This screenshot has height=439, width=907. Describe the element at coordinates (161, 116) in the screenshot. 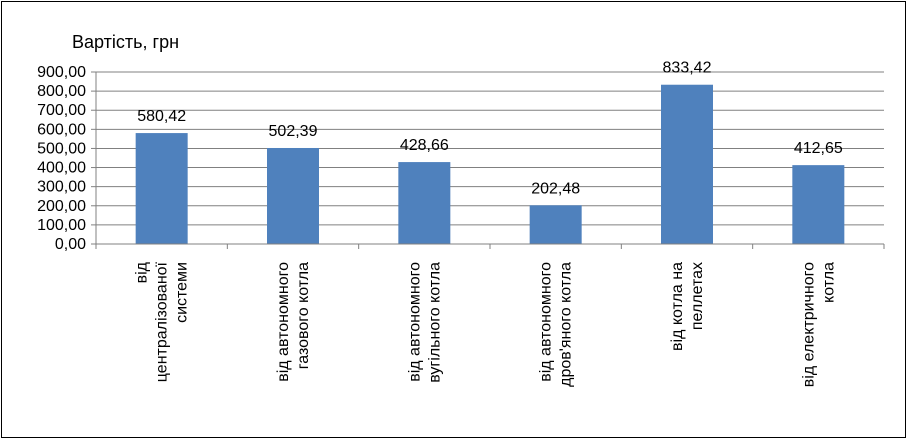

I see `data-label: 580,42` at that location.